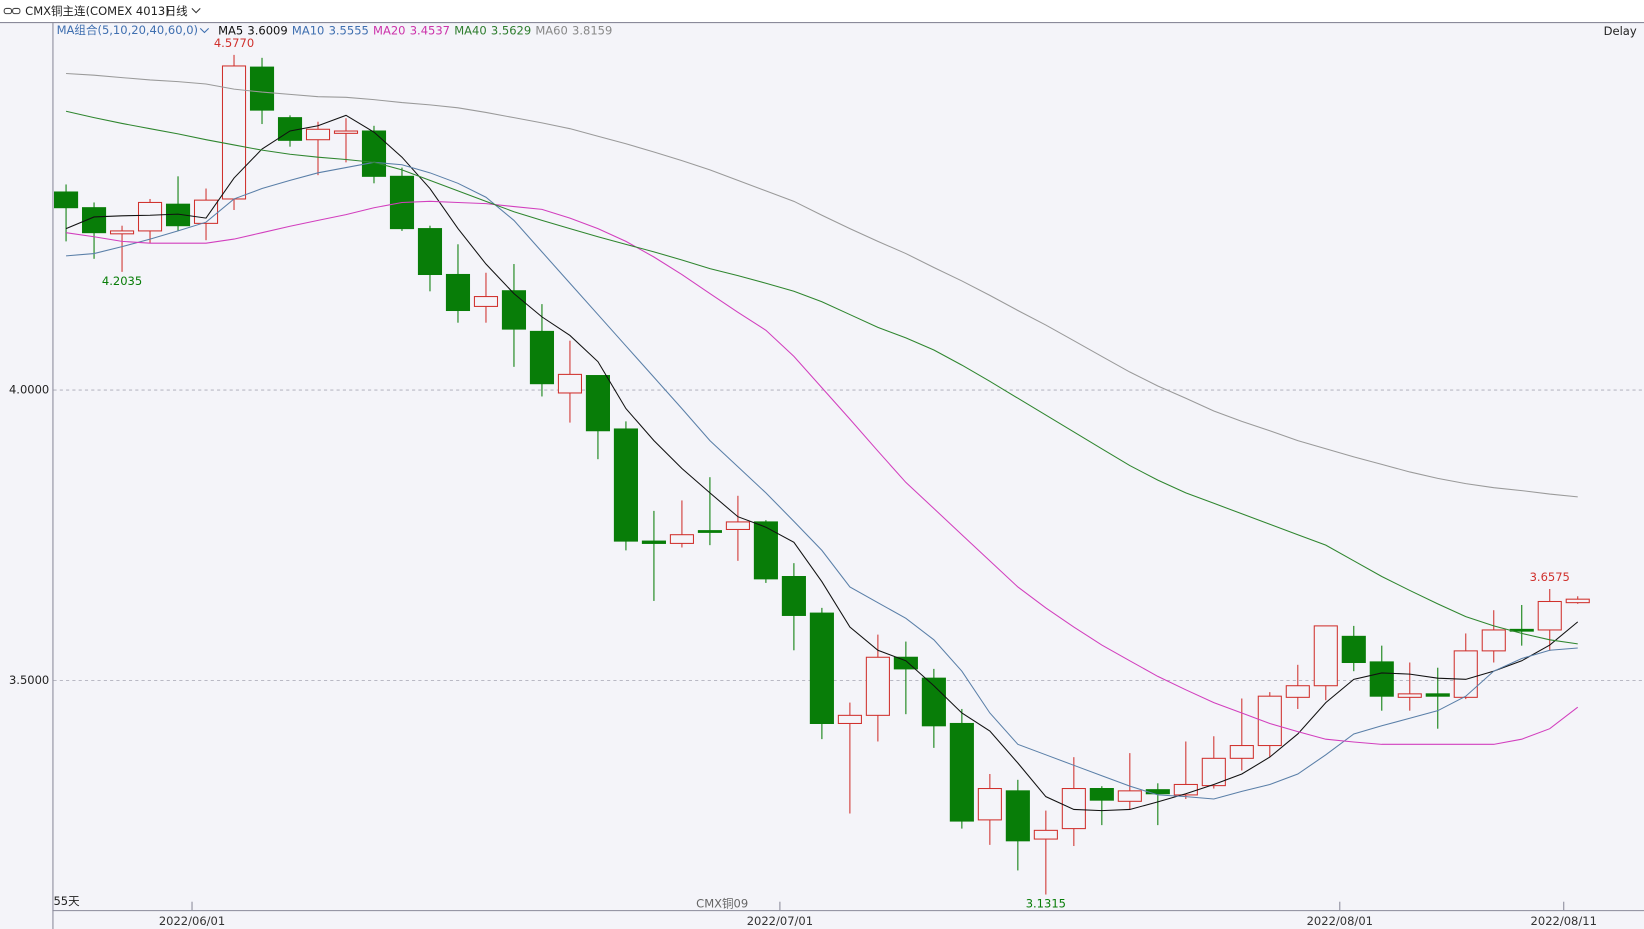 The width and height of the screenshot is (1644, 929). What do you see at coordinates (1046, 903) in the screenshot?
I see `low-label: 3.1315` at bounding box center [1046, 903].